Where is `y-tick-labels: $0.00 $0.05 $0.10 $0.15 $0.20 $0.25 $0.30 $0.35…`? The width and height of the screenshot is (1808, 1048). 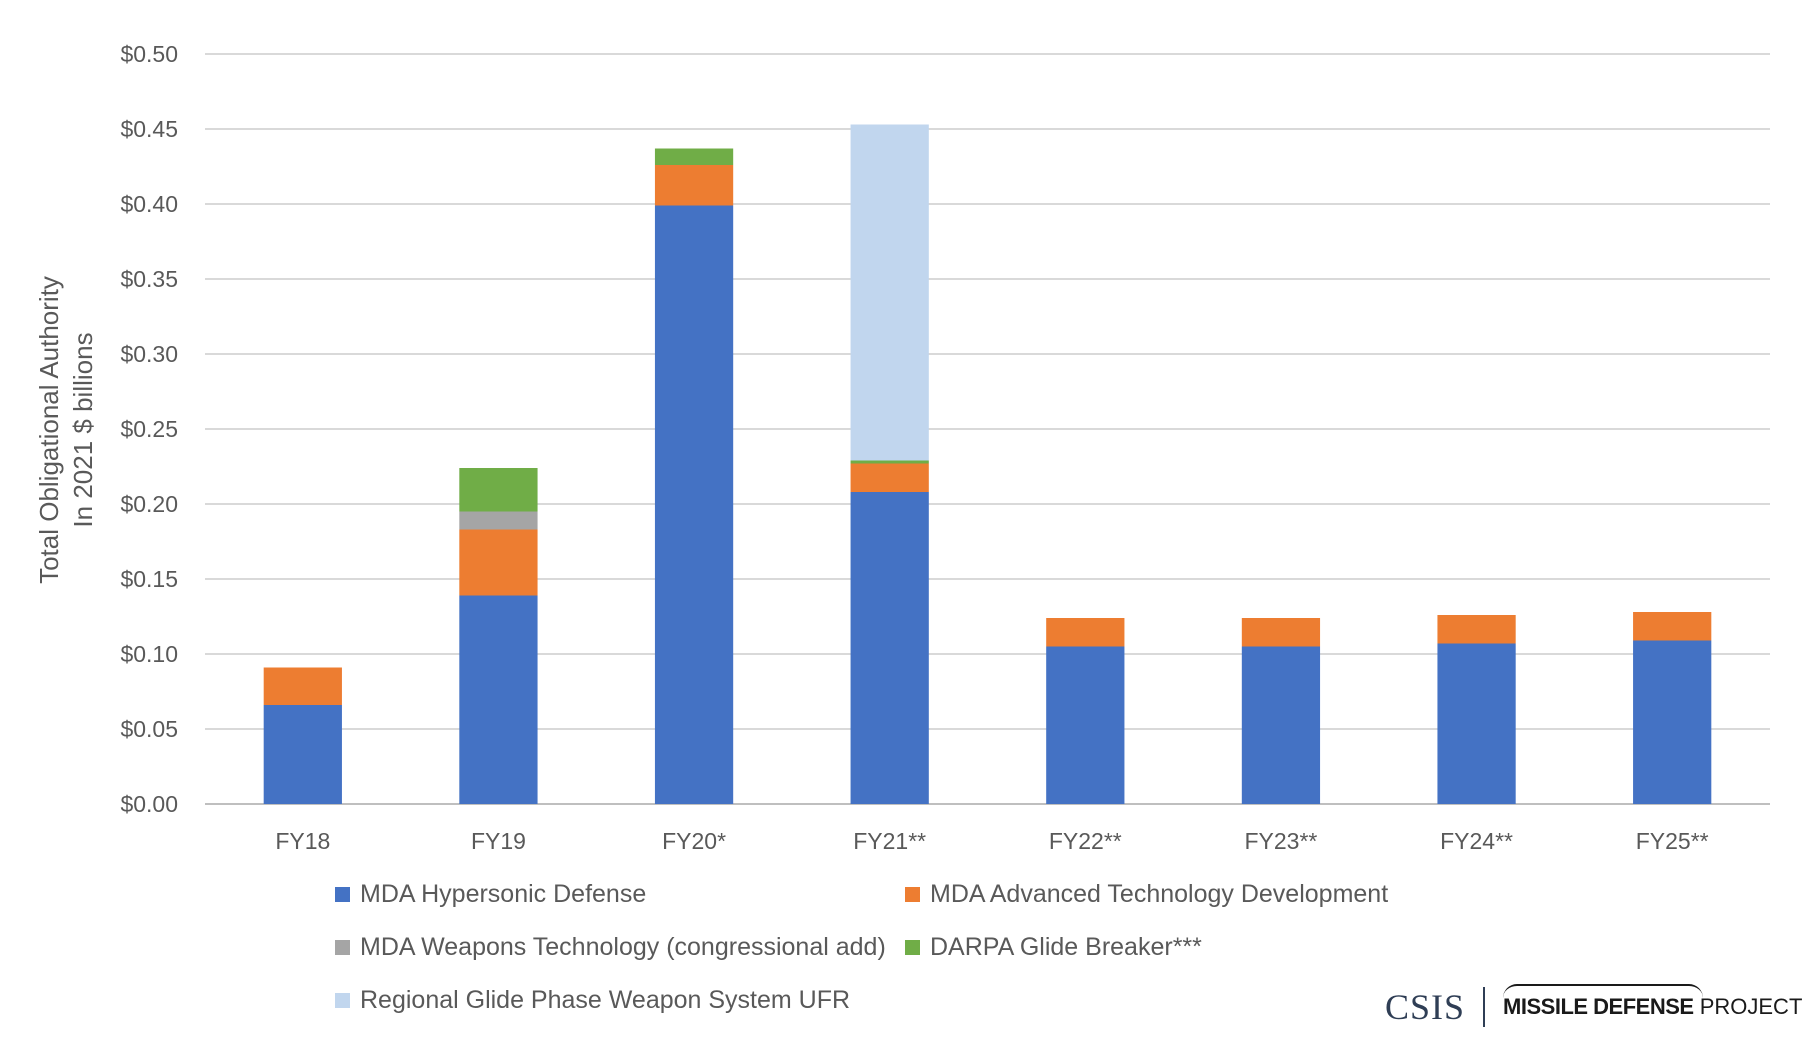 y-tick-labels: $0.00 $0.05 $0.10 $0.15 $0.20 $0.25 $0.30 $0.35… is located at coordinates (149, 429).